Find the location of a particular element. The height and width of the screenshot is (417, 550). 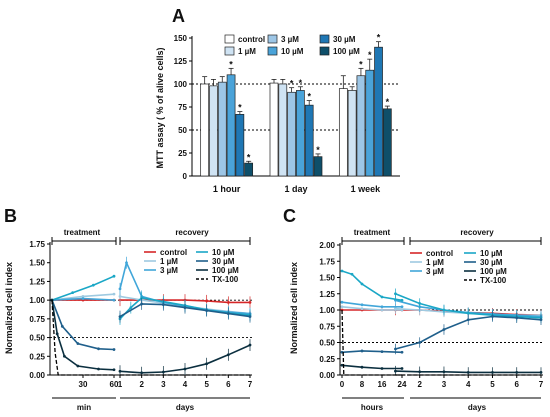

x-tick-label: 8 is located at coordinates (362, 384).